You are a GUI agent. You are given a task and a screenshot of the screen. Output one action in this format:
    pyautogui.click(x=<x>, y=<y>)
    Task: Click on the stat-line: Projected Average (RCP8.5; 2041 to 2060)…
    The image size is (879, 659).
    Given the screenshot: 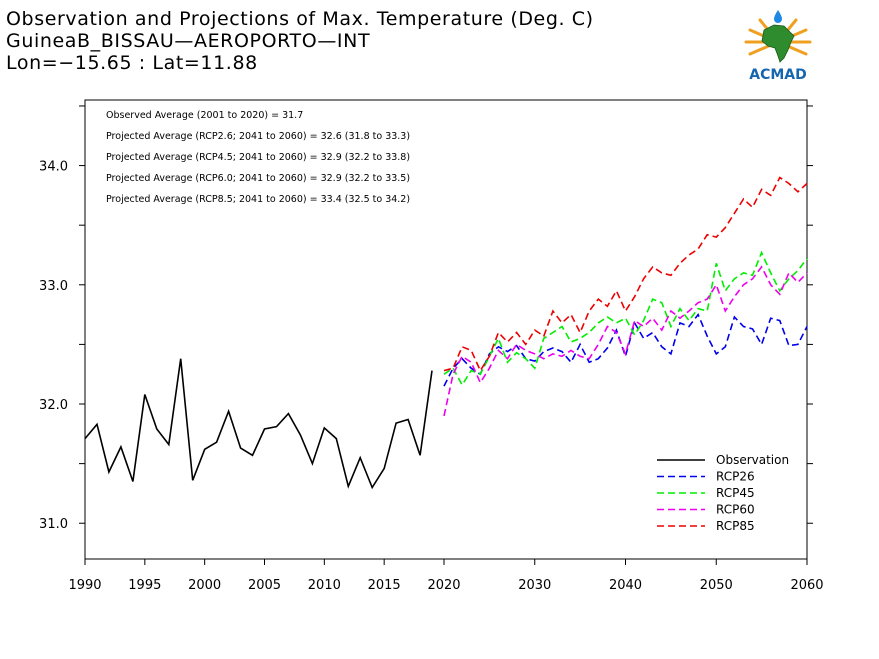 What is the action you would take?
    pyautogui.click(x=258, y=199)
    